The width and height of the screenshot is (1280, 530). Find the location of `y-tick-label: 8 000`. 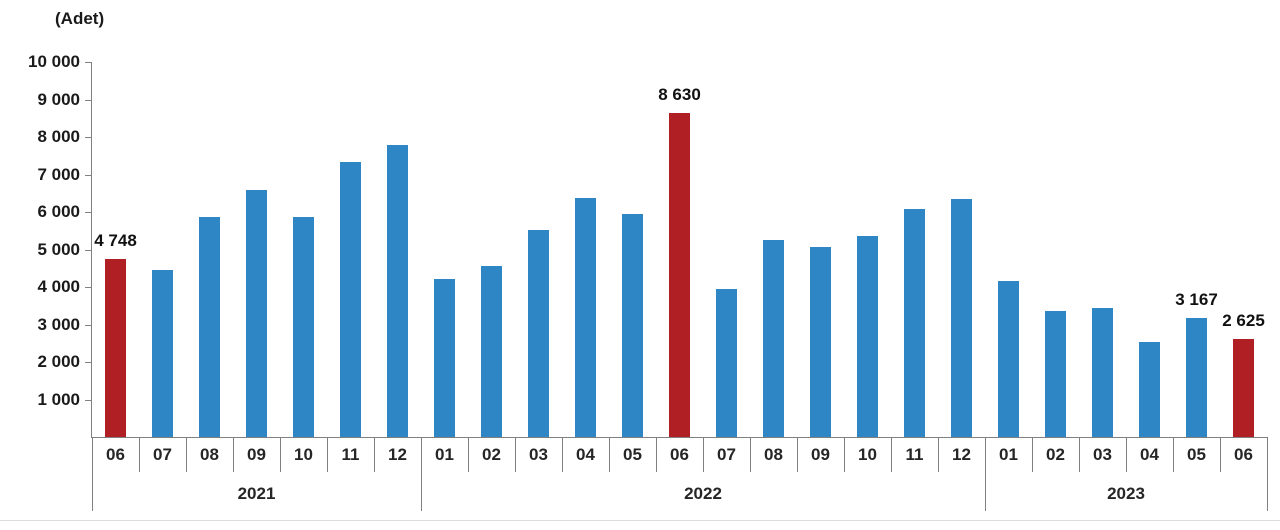

y-tick-label: 8 000 is located at coordinates (58, 136).